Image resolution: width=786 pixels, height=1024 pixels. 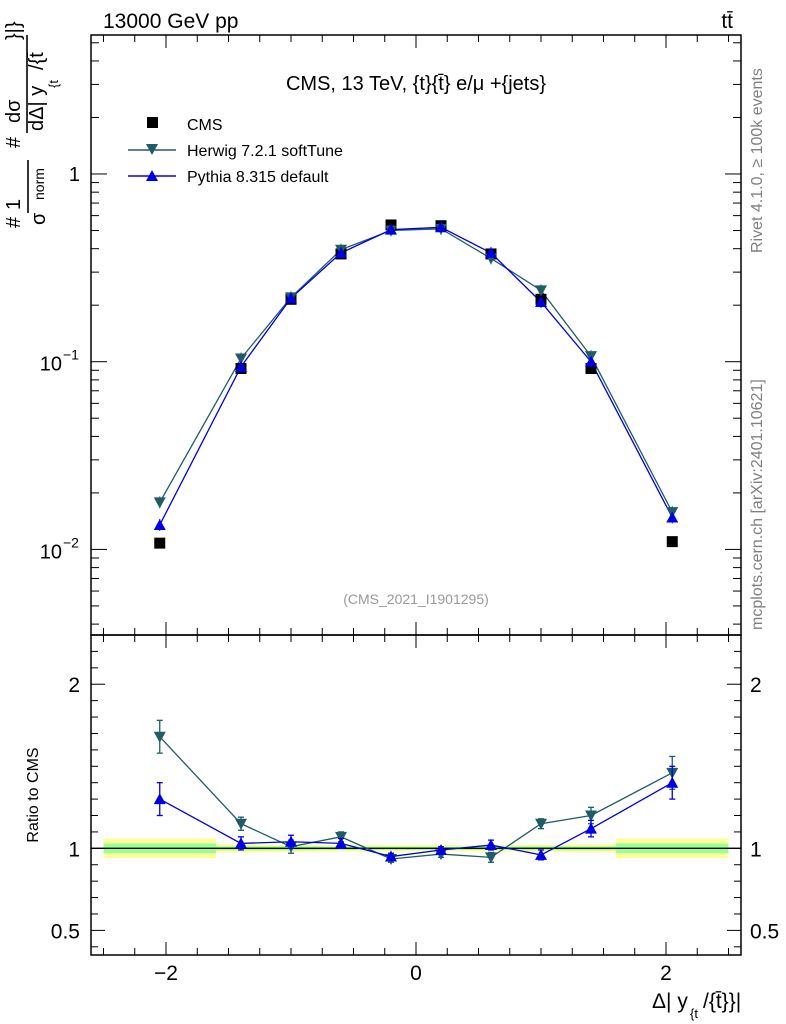 What do you see at coordinates (416, 820) in the screenshot?
I see `ratio-line-pythia` at bounding box center [416, 820].